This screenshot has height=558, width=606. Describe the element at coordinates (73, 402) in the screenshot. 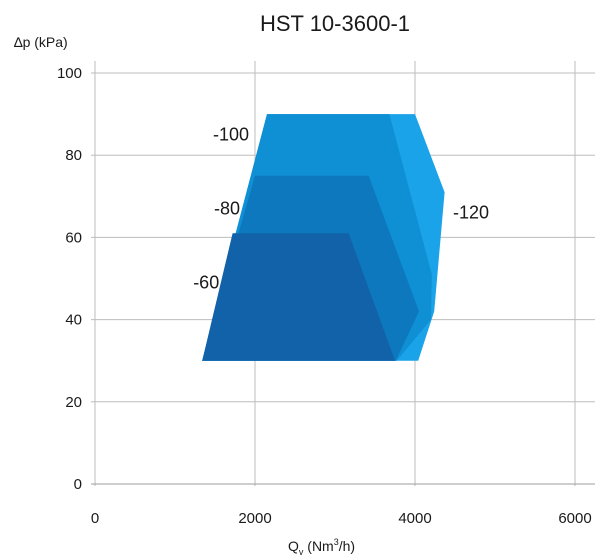

I see `y-tick-label: 20` at that location.